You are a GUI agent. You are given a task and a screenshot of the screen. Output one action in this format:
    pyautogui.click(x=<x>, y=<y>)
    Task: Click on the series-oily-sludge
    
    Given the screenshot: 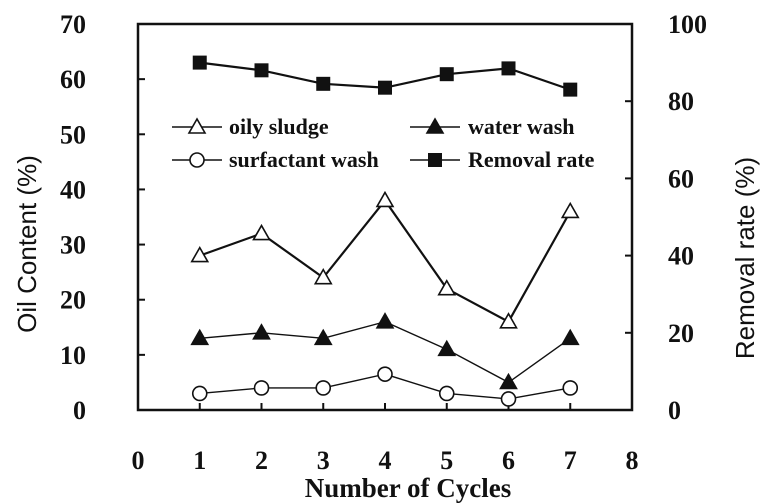 What is the action you would take?
    pyautogui.click(x=385, y=259)
    